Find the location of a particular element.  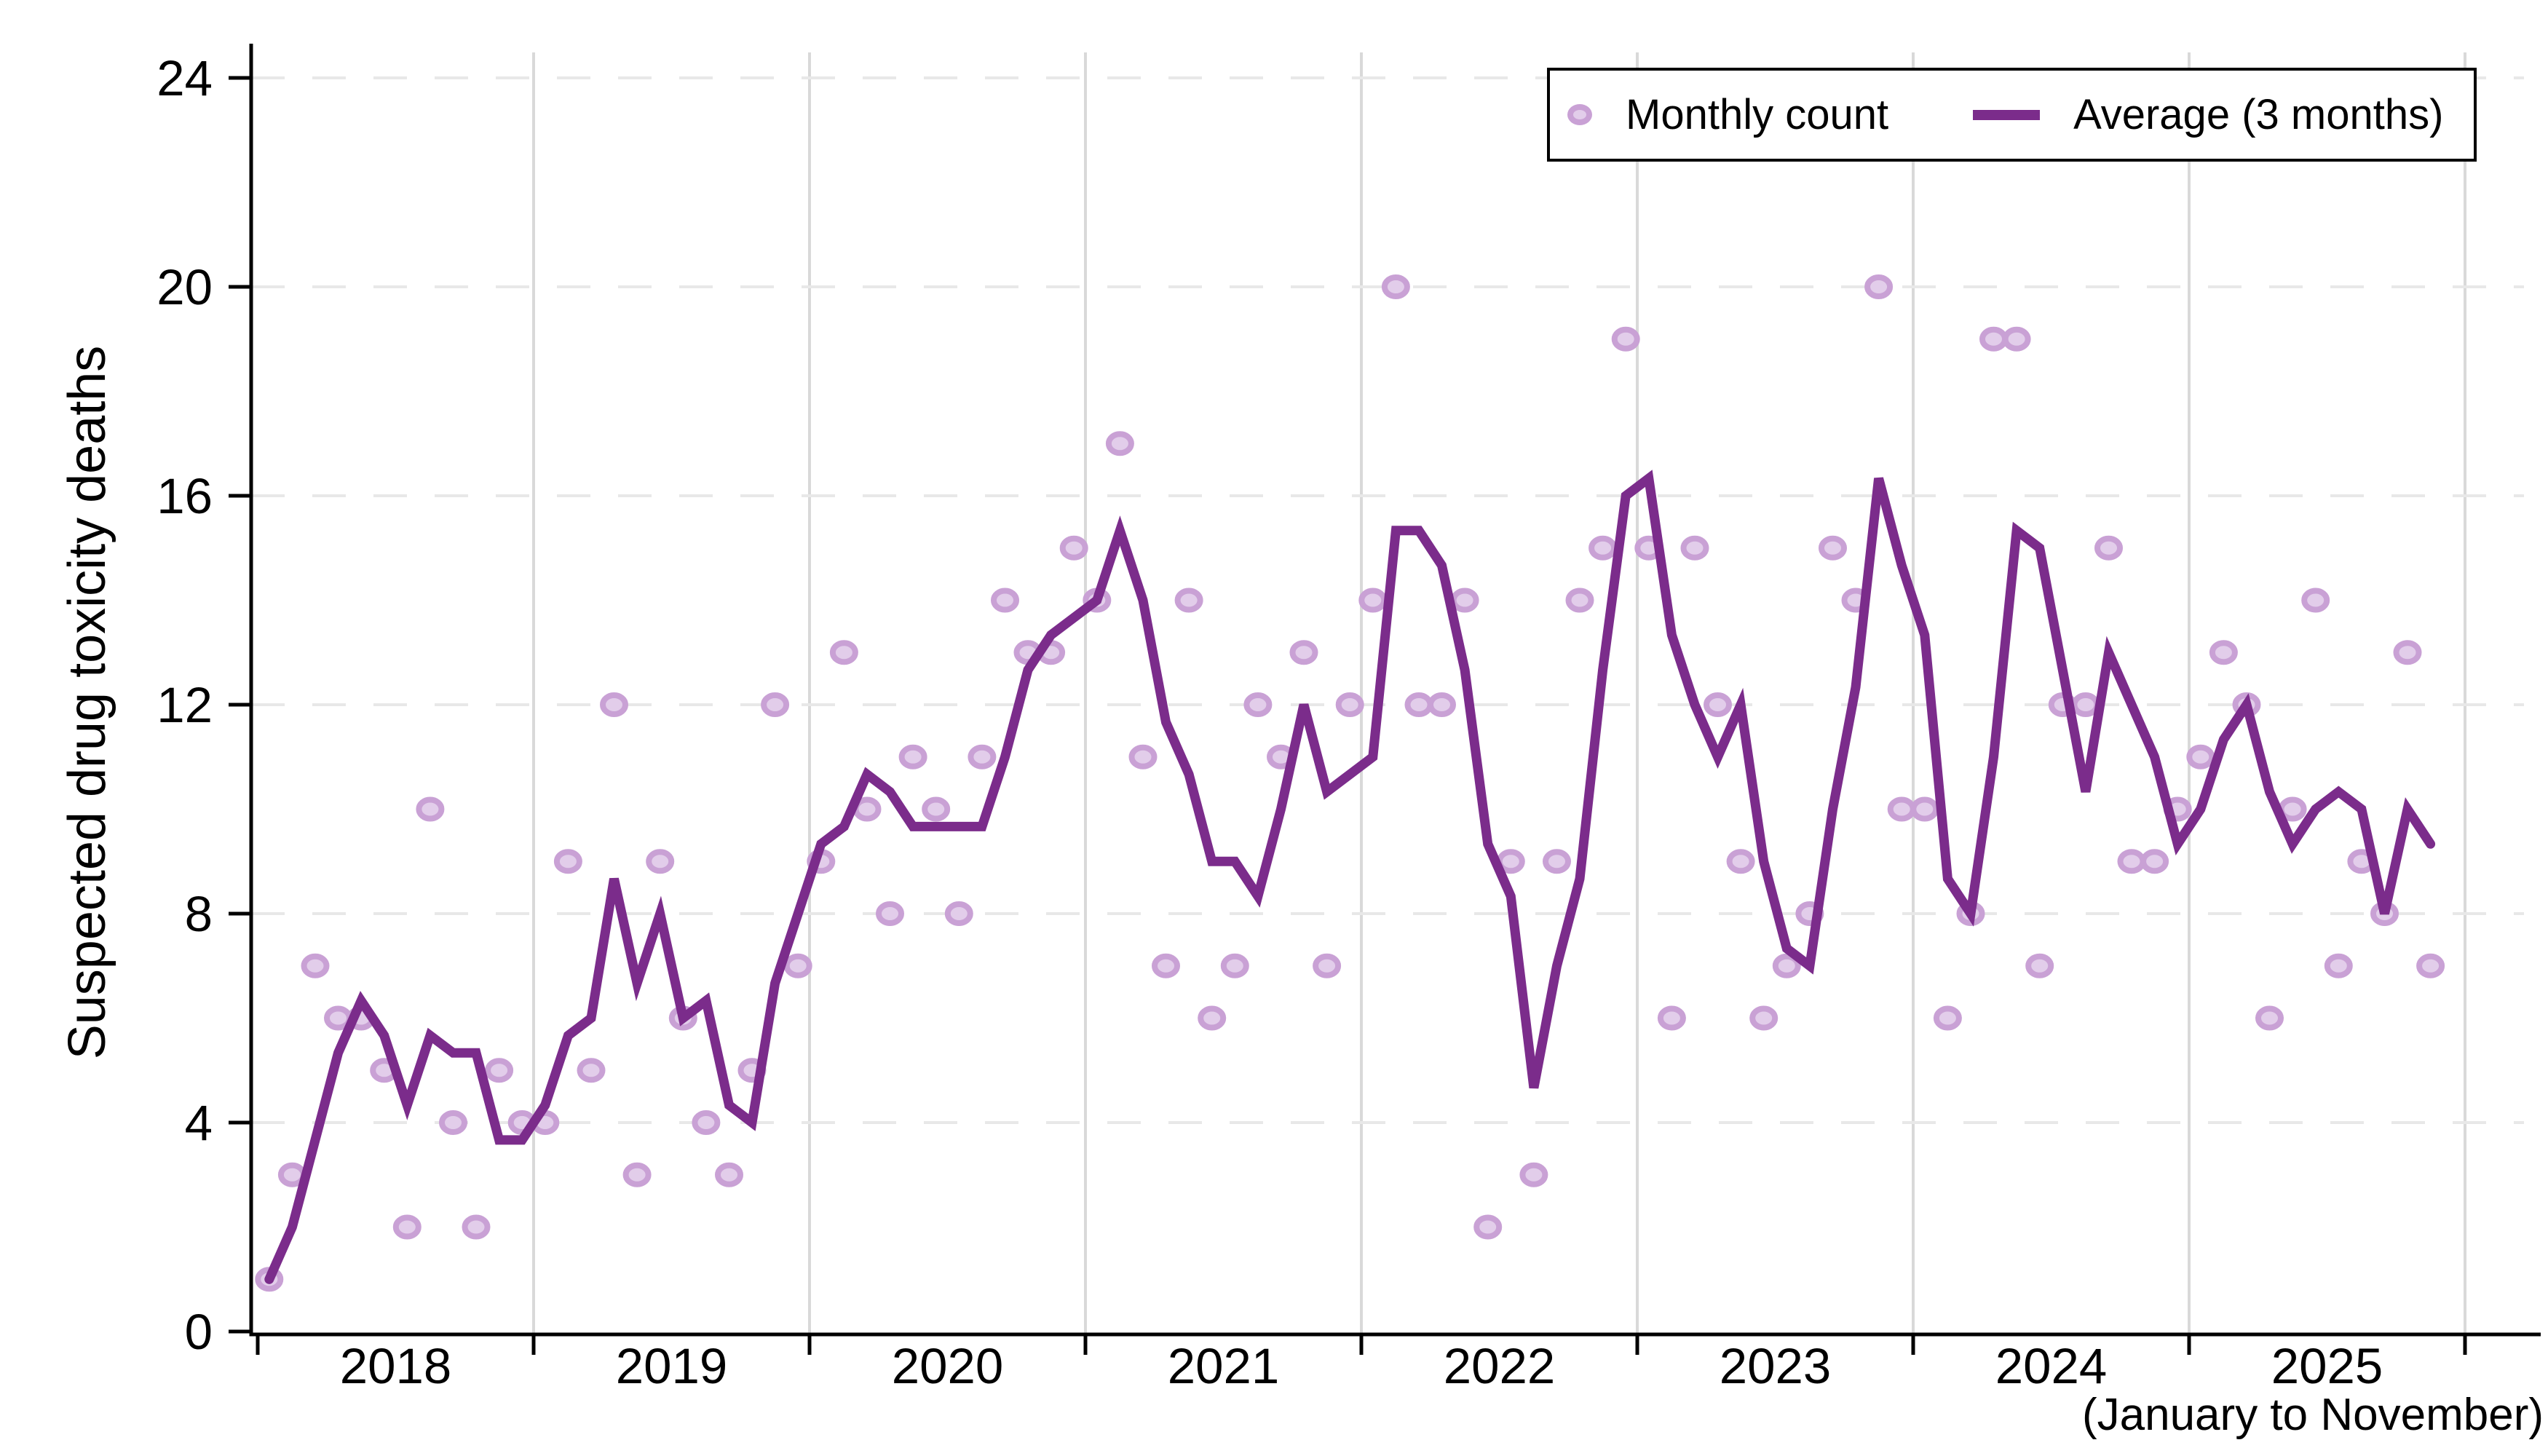

x-year-label-2020: 2020 is located at coordinates (947, 1366).